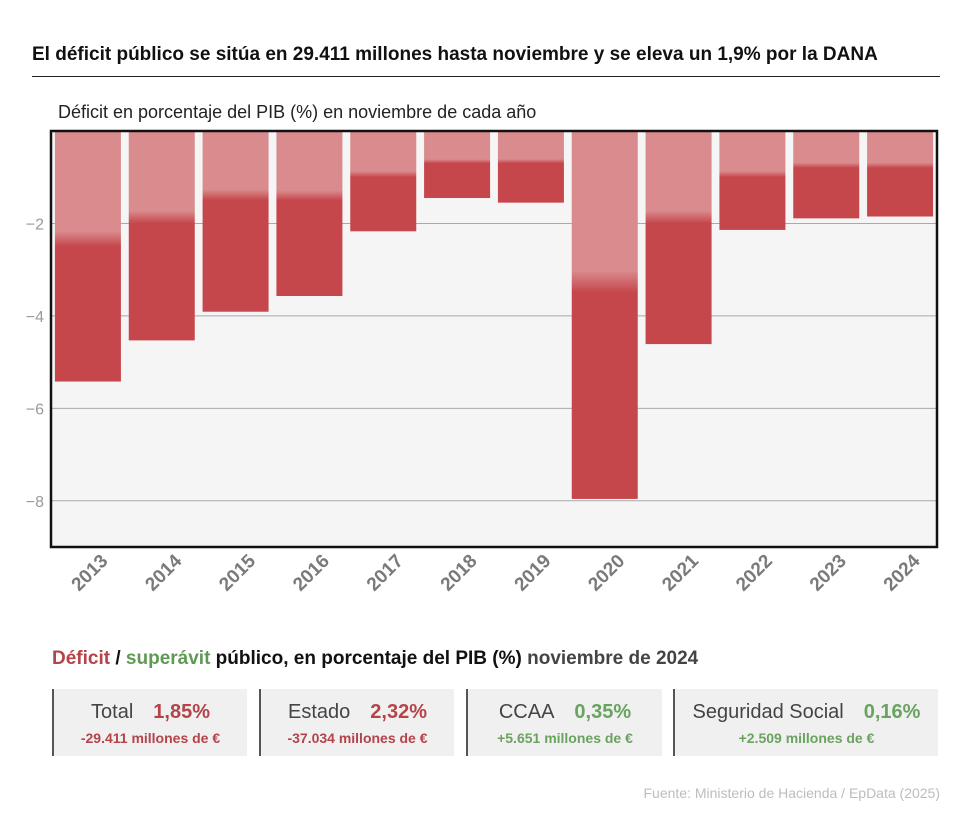 Image resolution: width=980 pixels, height=823 pixels. What do you see at coordinates (35, 224) in the screenshot?
I see `y-tick-label: −2` at bounding box center [35, 224].